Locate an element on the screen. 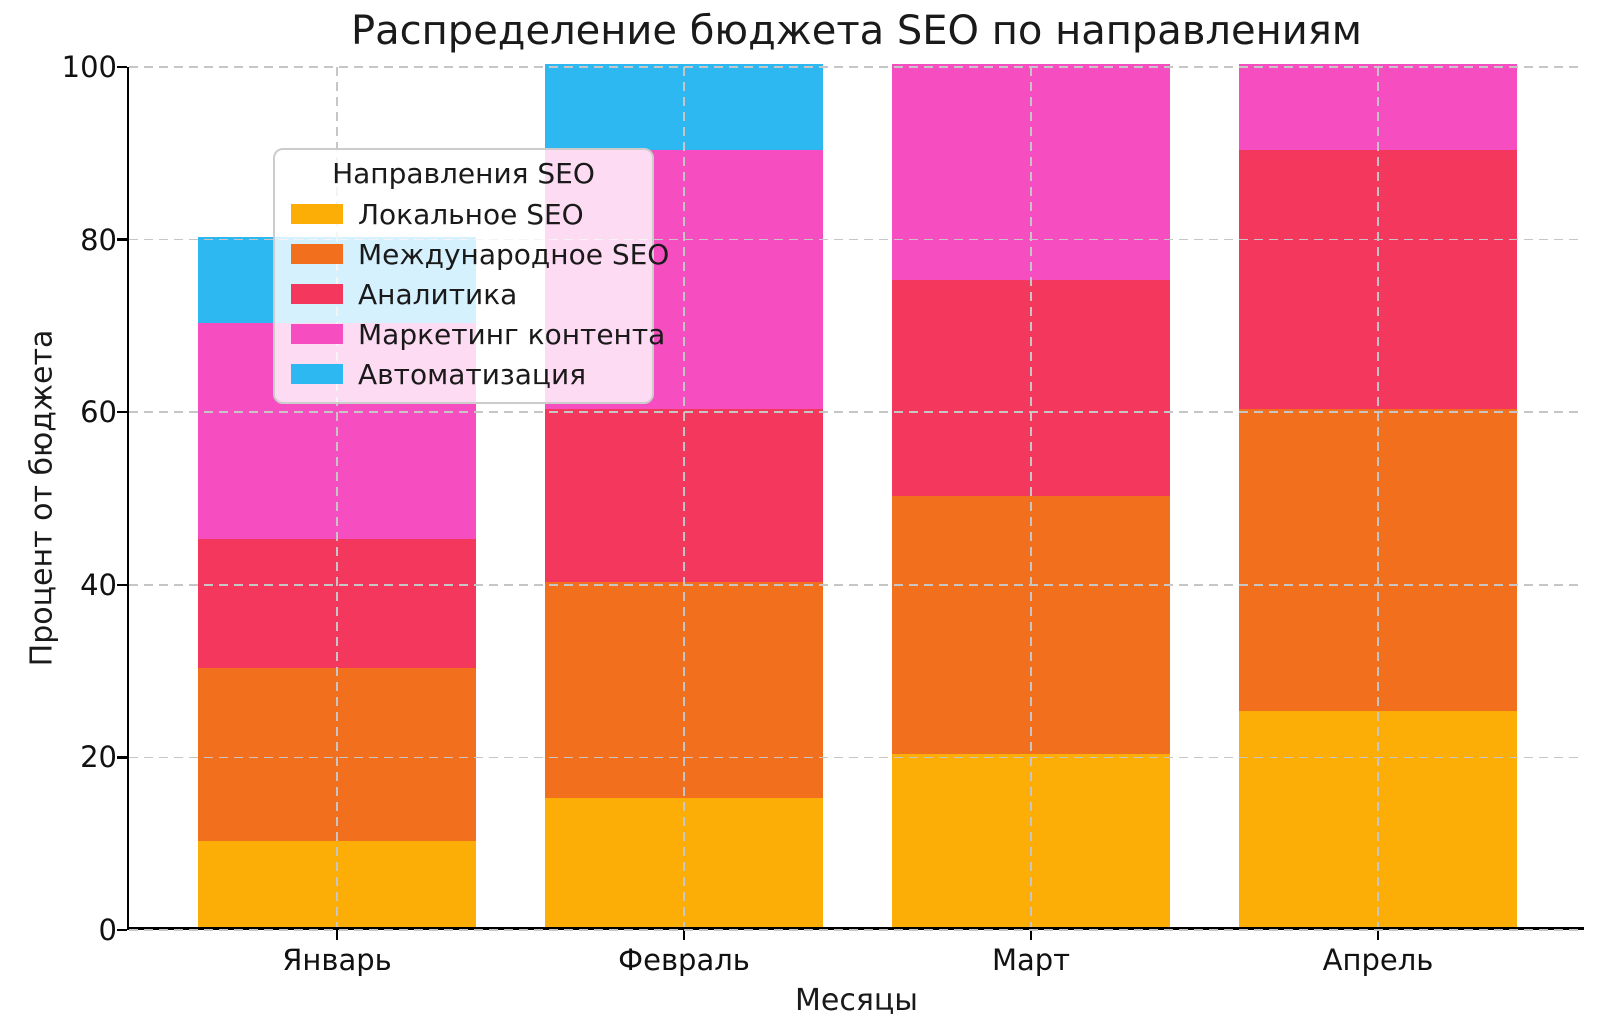 This screenshot has height=1032, width=1600. legend-item-label: Аналитика is located at coordinates (438, 294).